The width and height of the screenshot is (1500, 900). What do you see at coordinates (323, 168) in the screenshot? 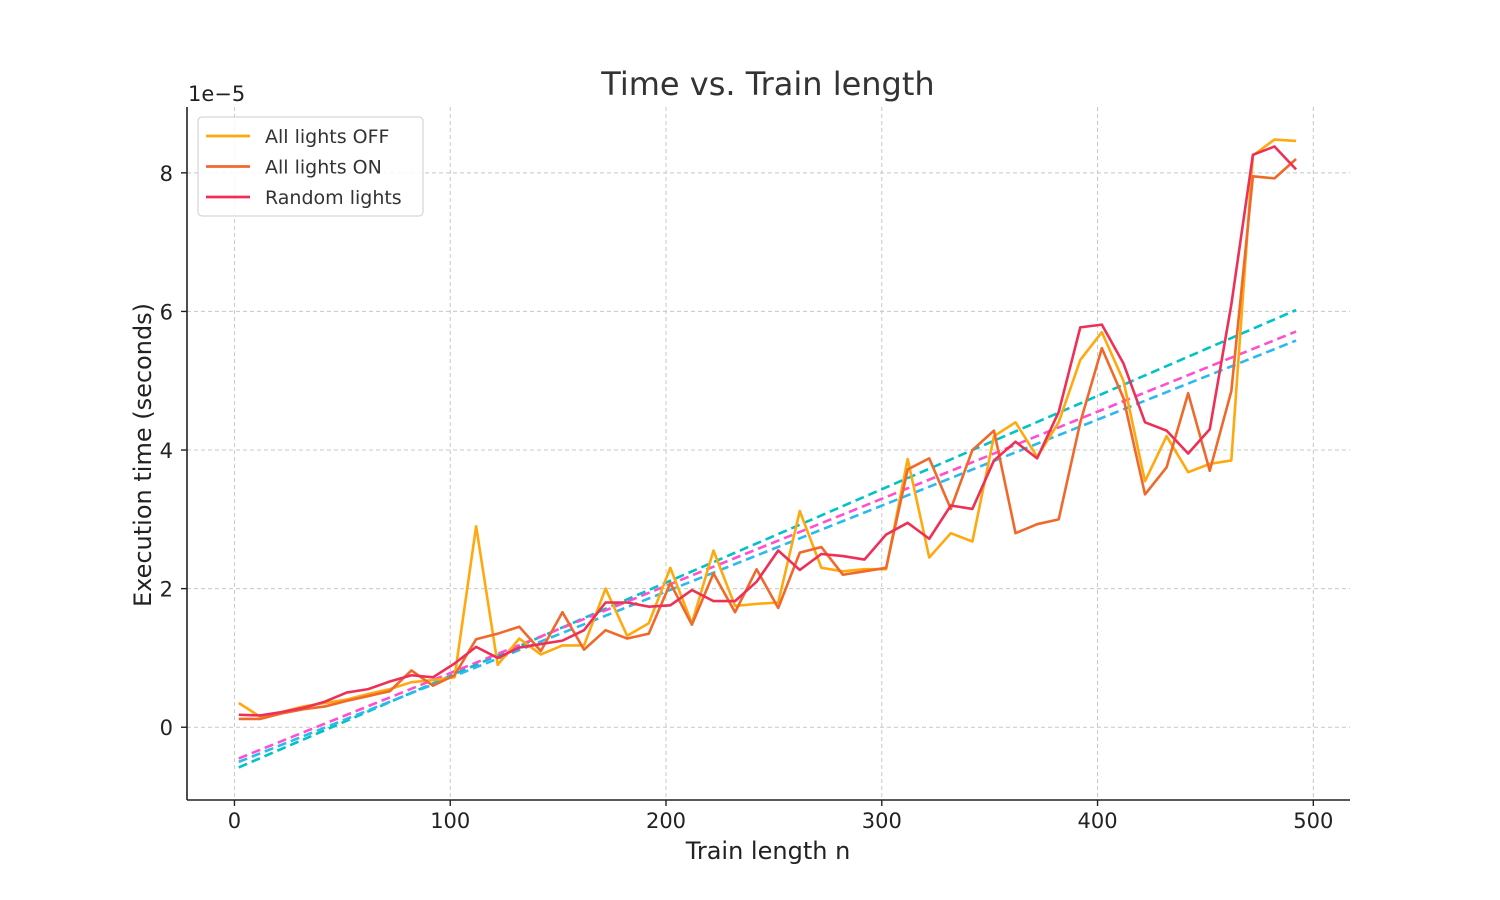
I see `legend-label: All lights ON` at bounding box center [323, 168].